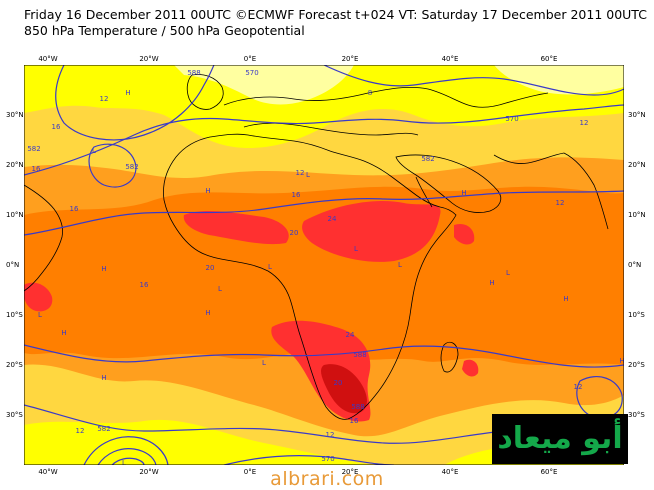 The image size is (654, 490). I want to click on temperature-band-arctic-east, so click(559, 80).